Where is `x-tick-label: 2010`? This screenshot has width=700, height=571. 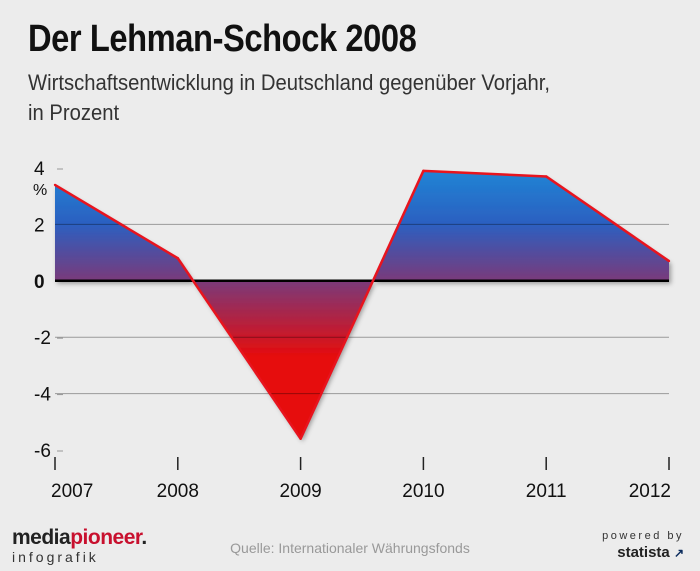 x-tick-label: 2010 is located at coordinates (423, 491).